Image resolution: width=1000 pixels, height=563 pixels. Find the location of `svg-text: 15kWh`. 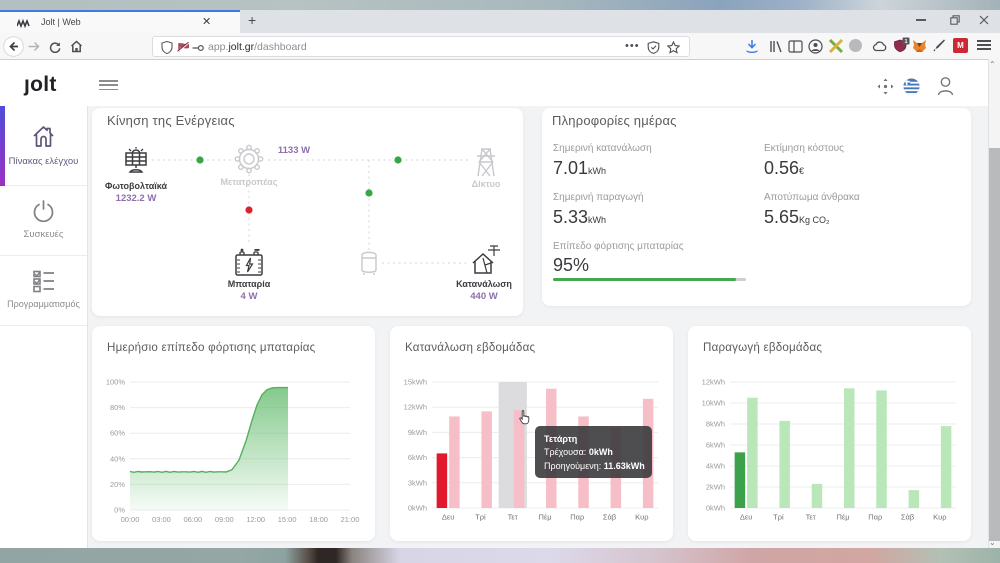

svg-text: 15kWh is located at coordinates (415, 382).